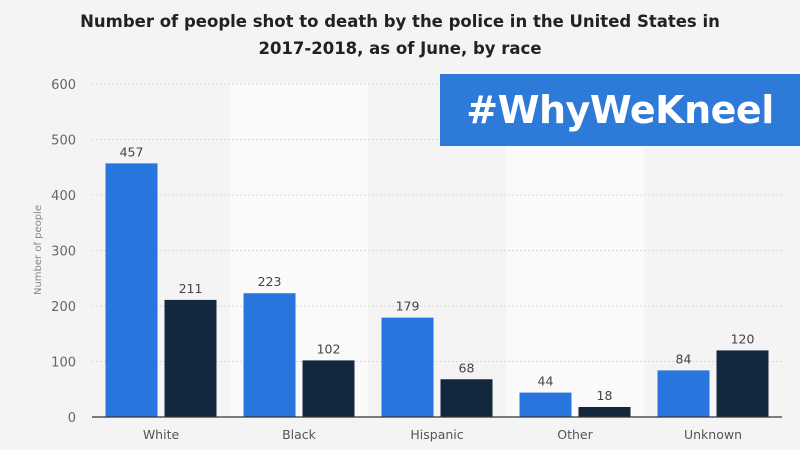 This screenshot has height=450, width=800. What do you see at coordinates (329, 348) in the screenshot?
I see `data-label: 102` at bounding box center [329, 348].